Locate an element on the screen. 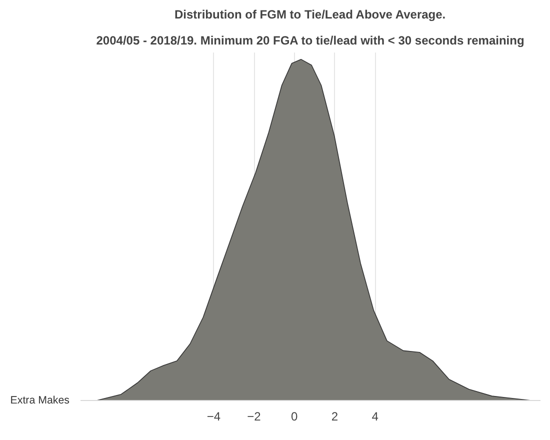 This screenshot has height=440, width=550. x-tick-label: 2 is located at coordinates (334, 417).